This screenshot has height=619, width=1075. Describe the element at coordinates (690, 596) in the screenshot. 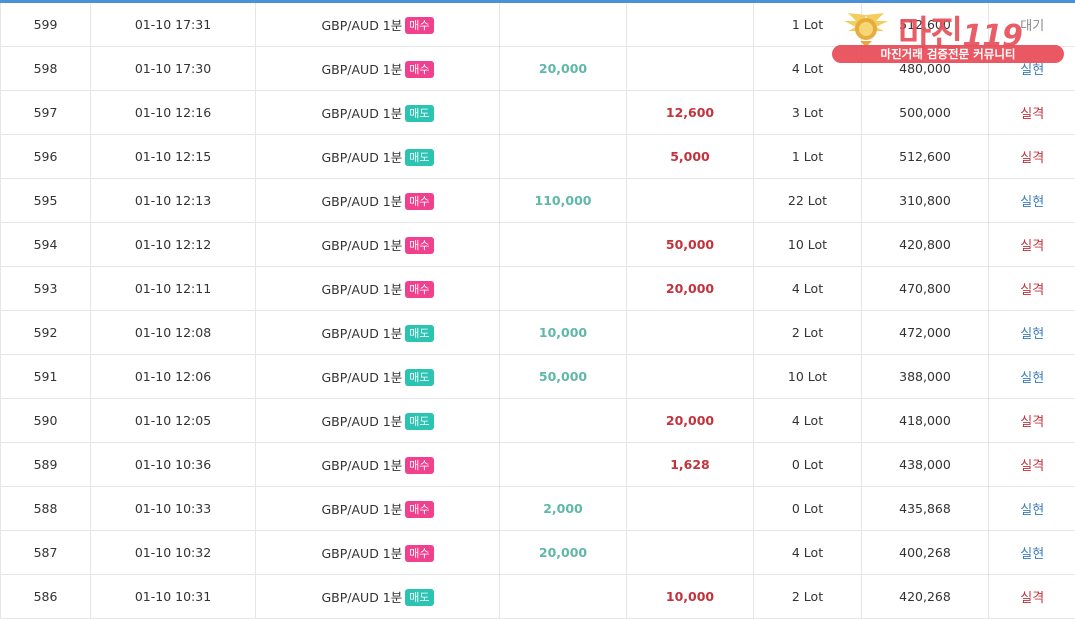

I see `trade-loss-text: 10,000` at that location.